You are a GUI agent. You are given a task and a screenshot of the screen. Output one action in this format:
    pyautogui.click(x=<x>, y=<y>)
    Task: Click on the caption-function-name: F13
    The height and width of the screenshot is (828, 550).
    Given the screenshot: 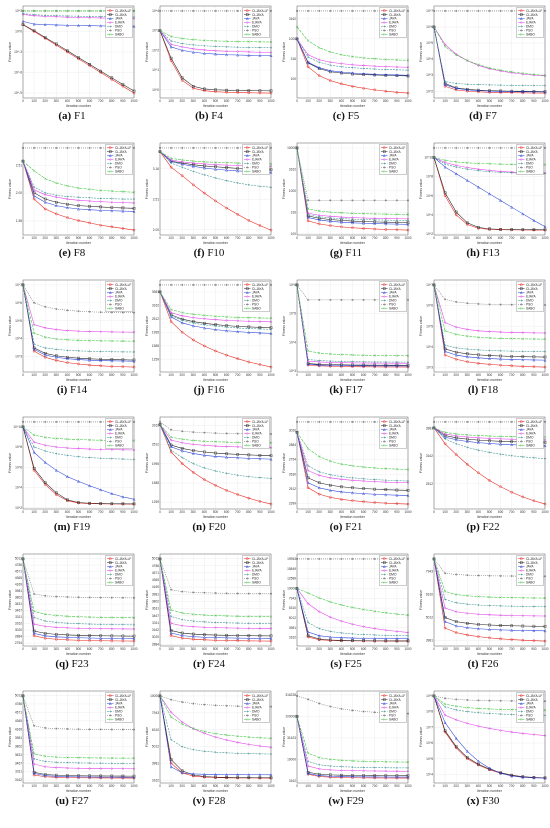 What is the action you would take?
    pyautogui.click(x=489, y=253)
    